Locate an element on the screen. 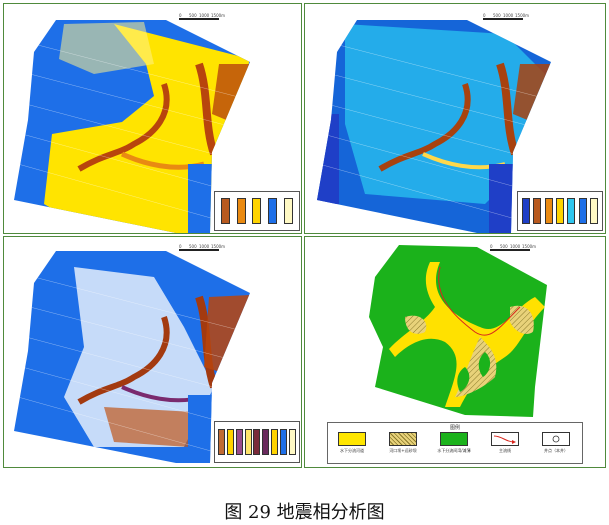  dark-facies-channel-1b is located at coordinates (206, 109).